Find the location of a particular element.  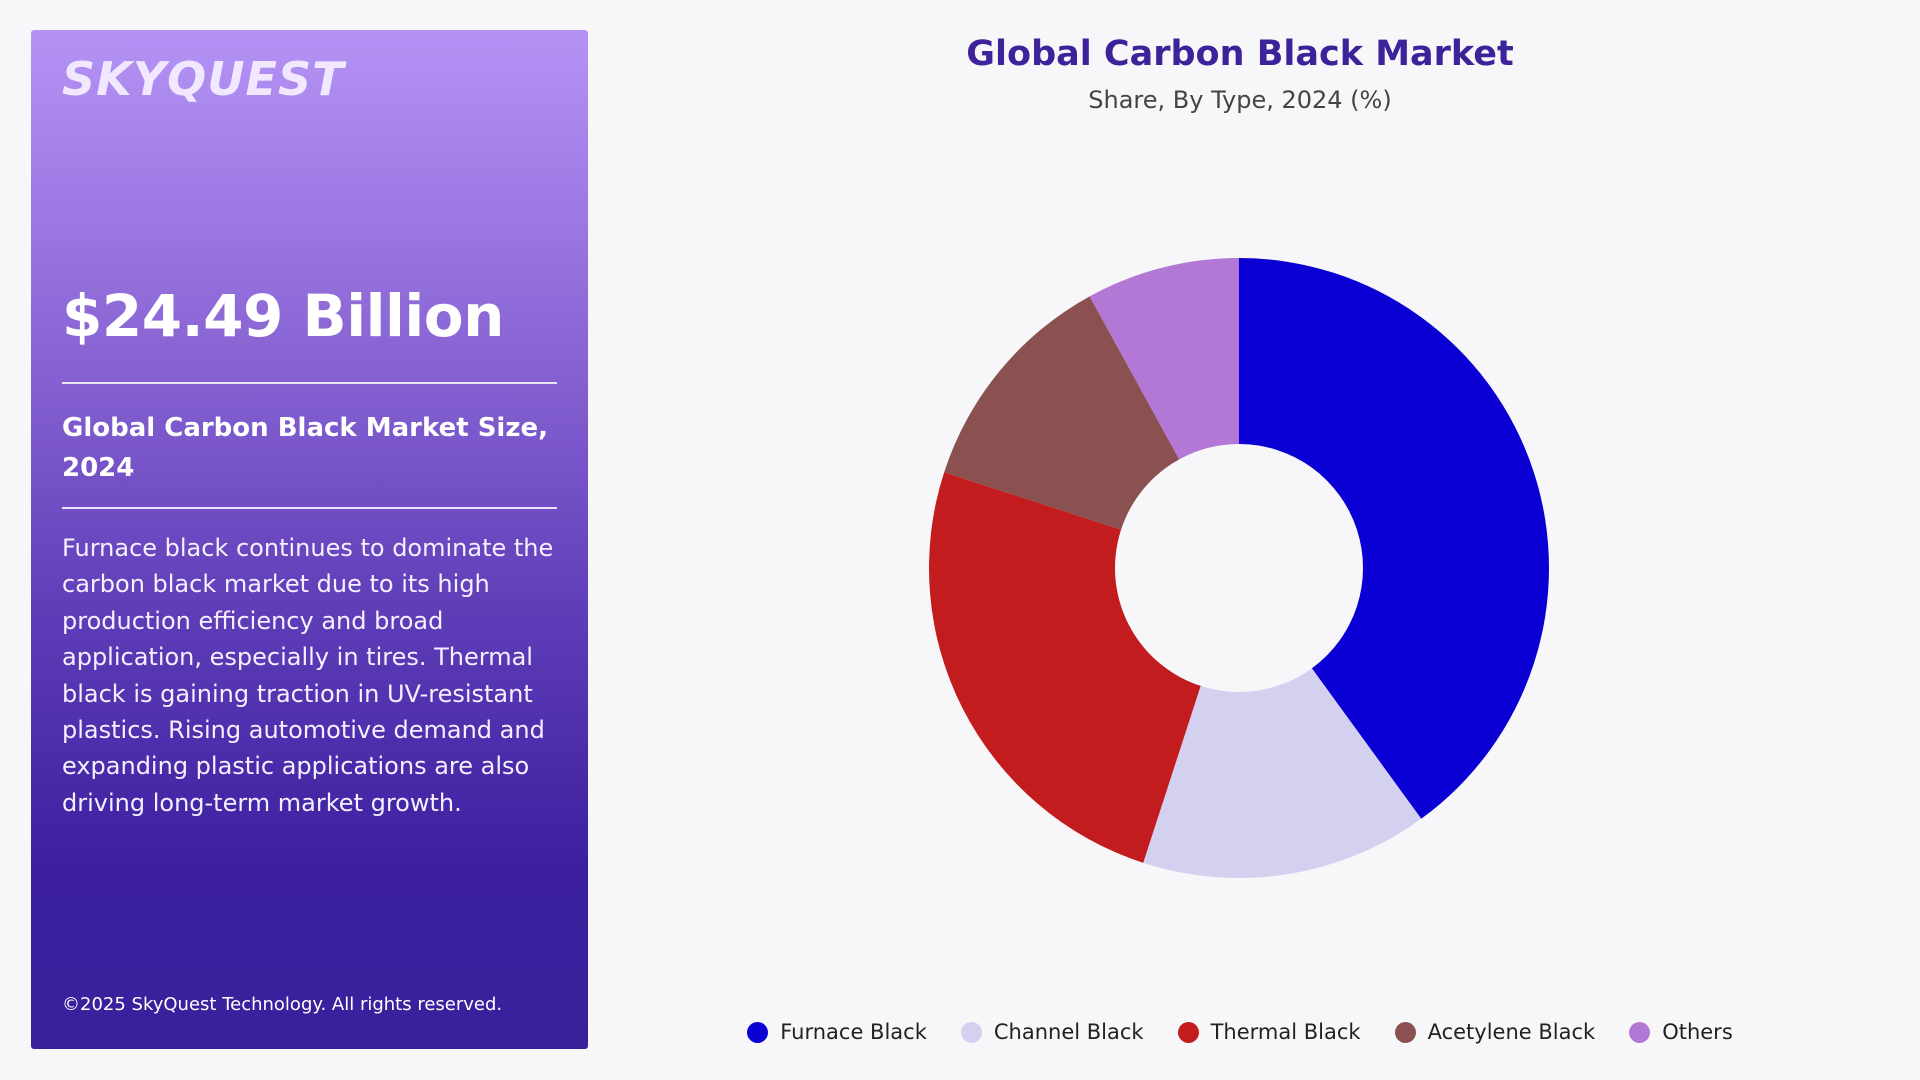

legend-label-acetylene-black: Acetylene Black is located at coordinates (1511, 1032).